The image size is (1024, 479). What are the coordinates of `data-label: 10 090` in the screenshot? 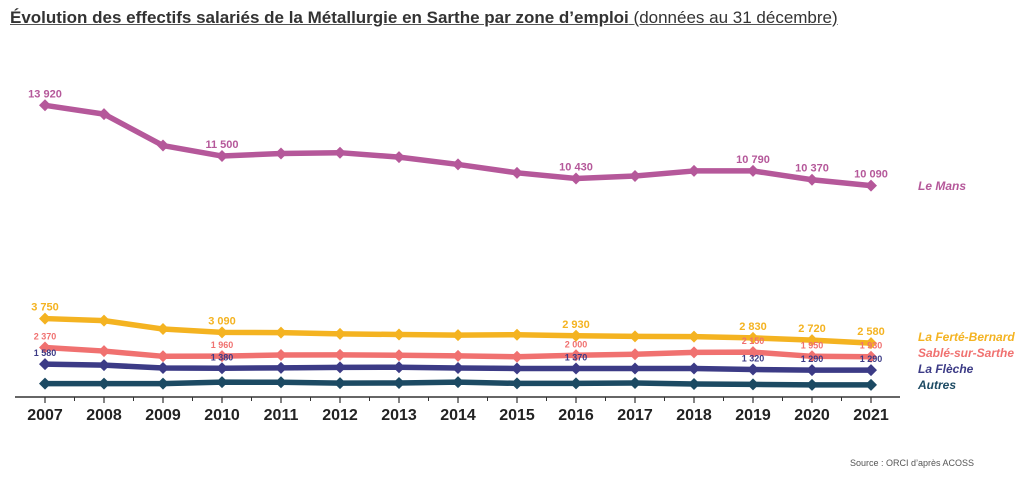 It's located at (871, 175).